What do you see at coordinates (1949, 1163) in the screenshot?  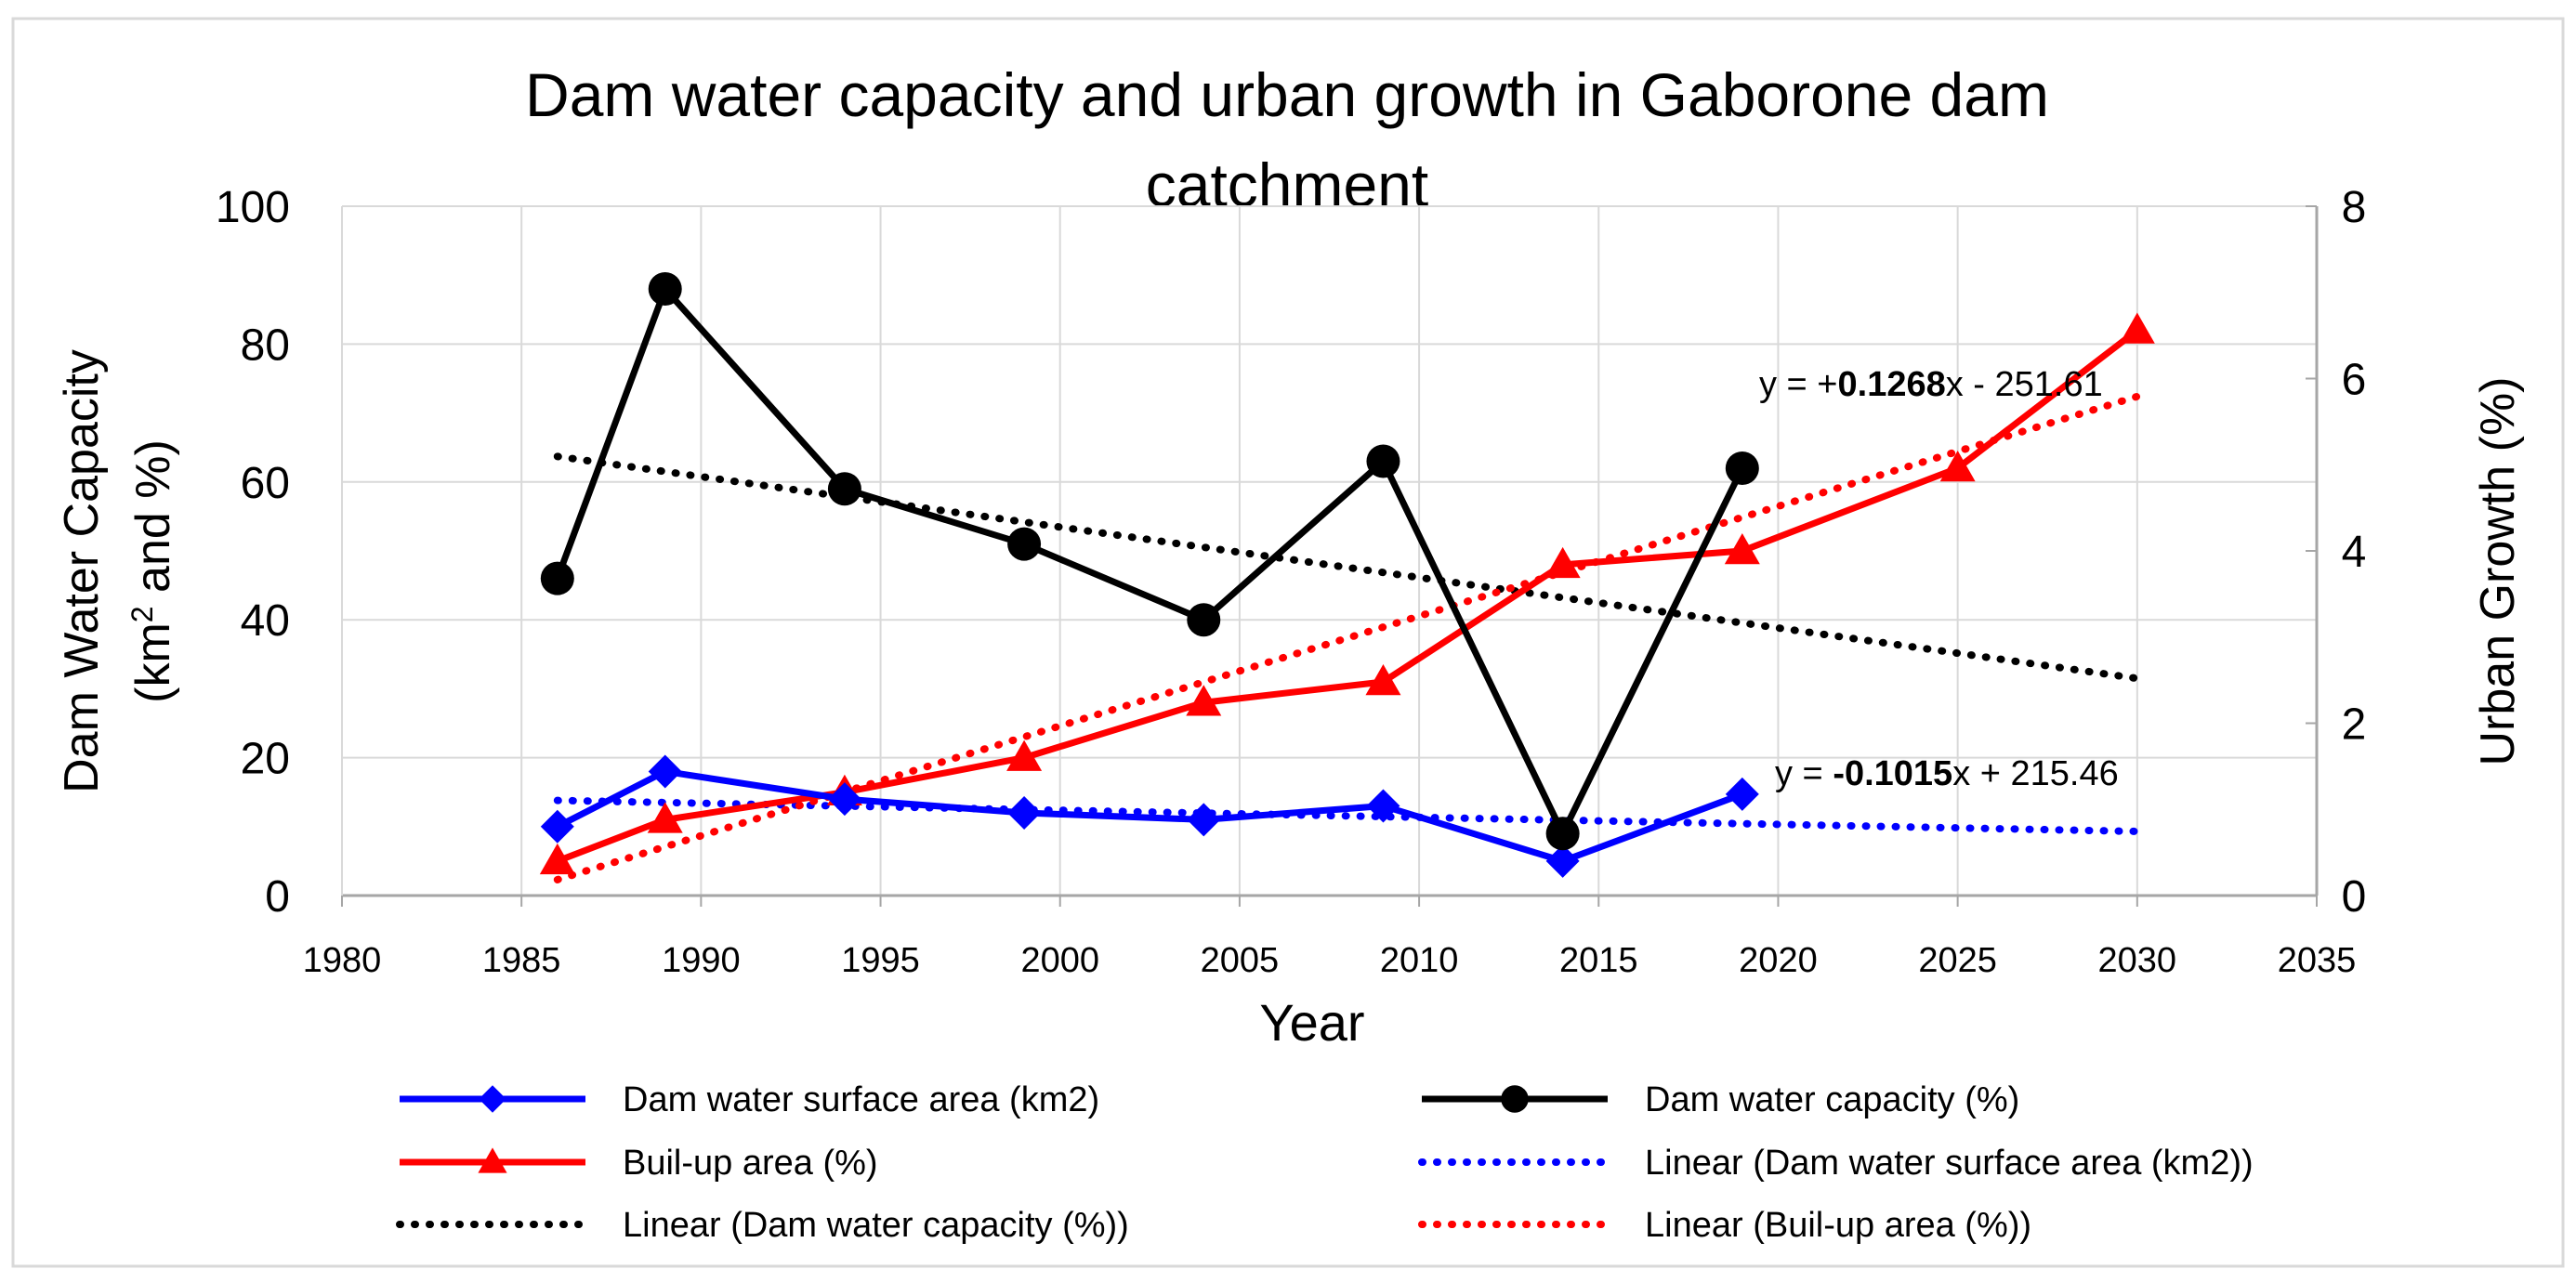 I see `legend-label: Linear (Dam water surface area (km2))` at bounding box center [1949, 1163].